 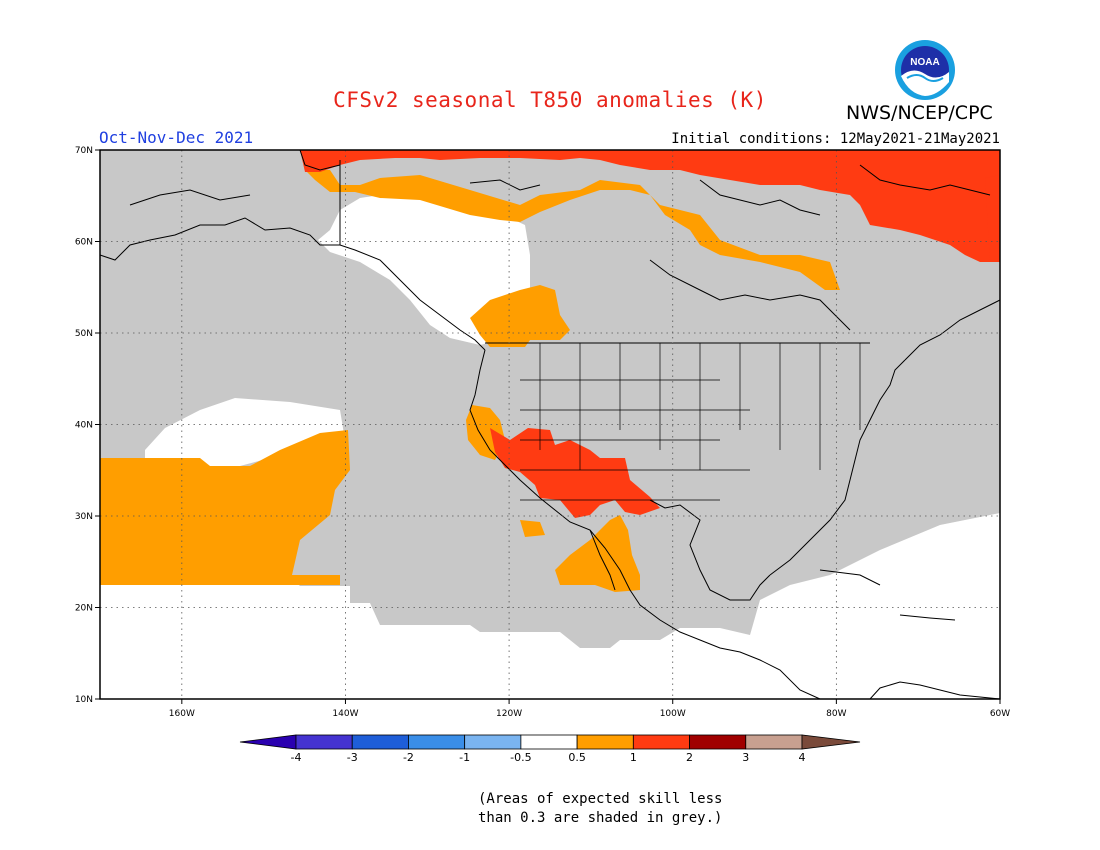 I want to click on legend-arrow-low, so click(x=268, y=742).